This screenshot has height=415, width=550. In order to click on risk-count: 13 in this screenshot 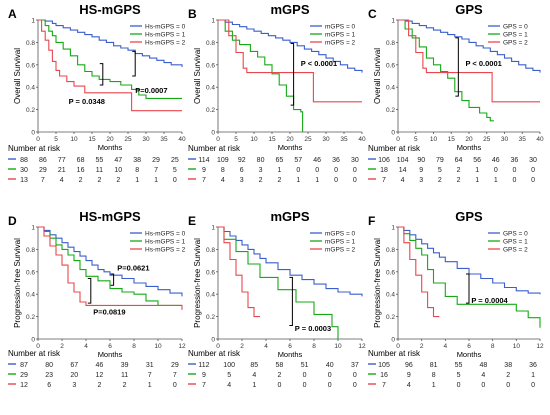, I will do `click(24, 180)`.